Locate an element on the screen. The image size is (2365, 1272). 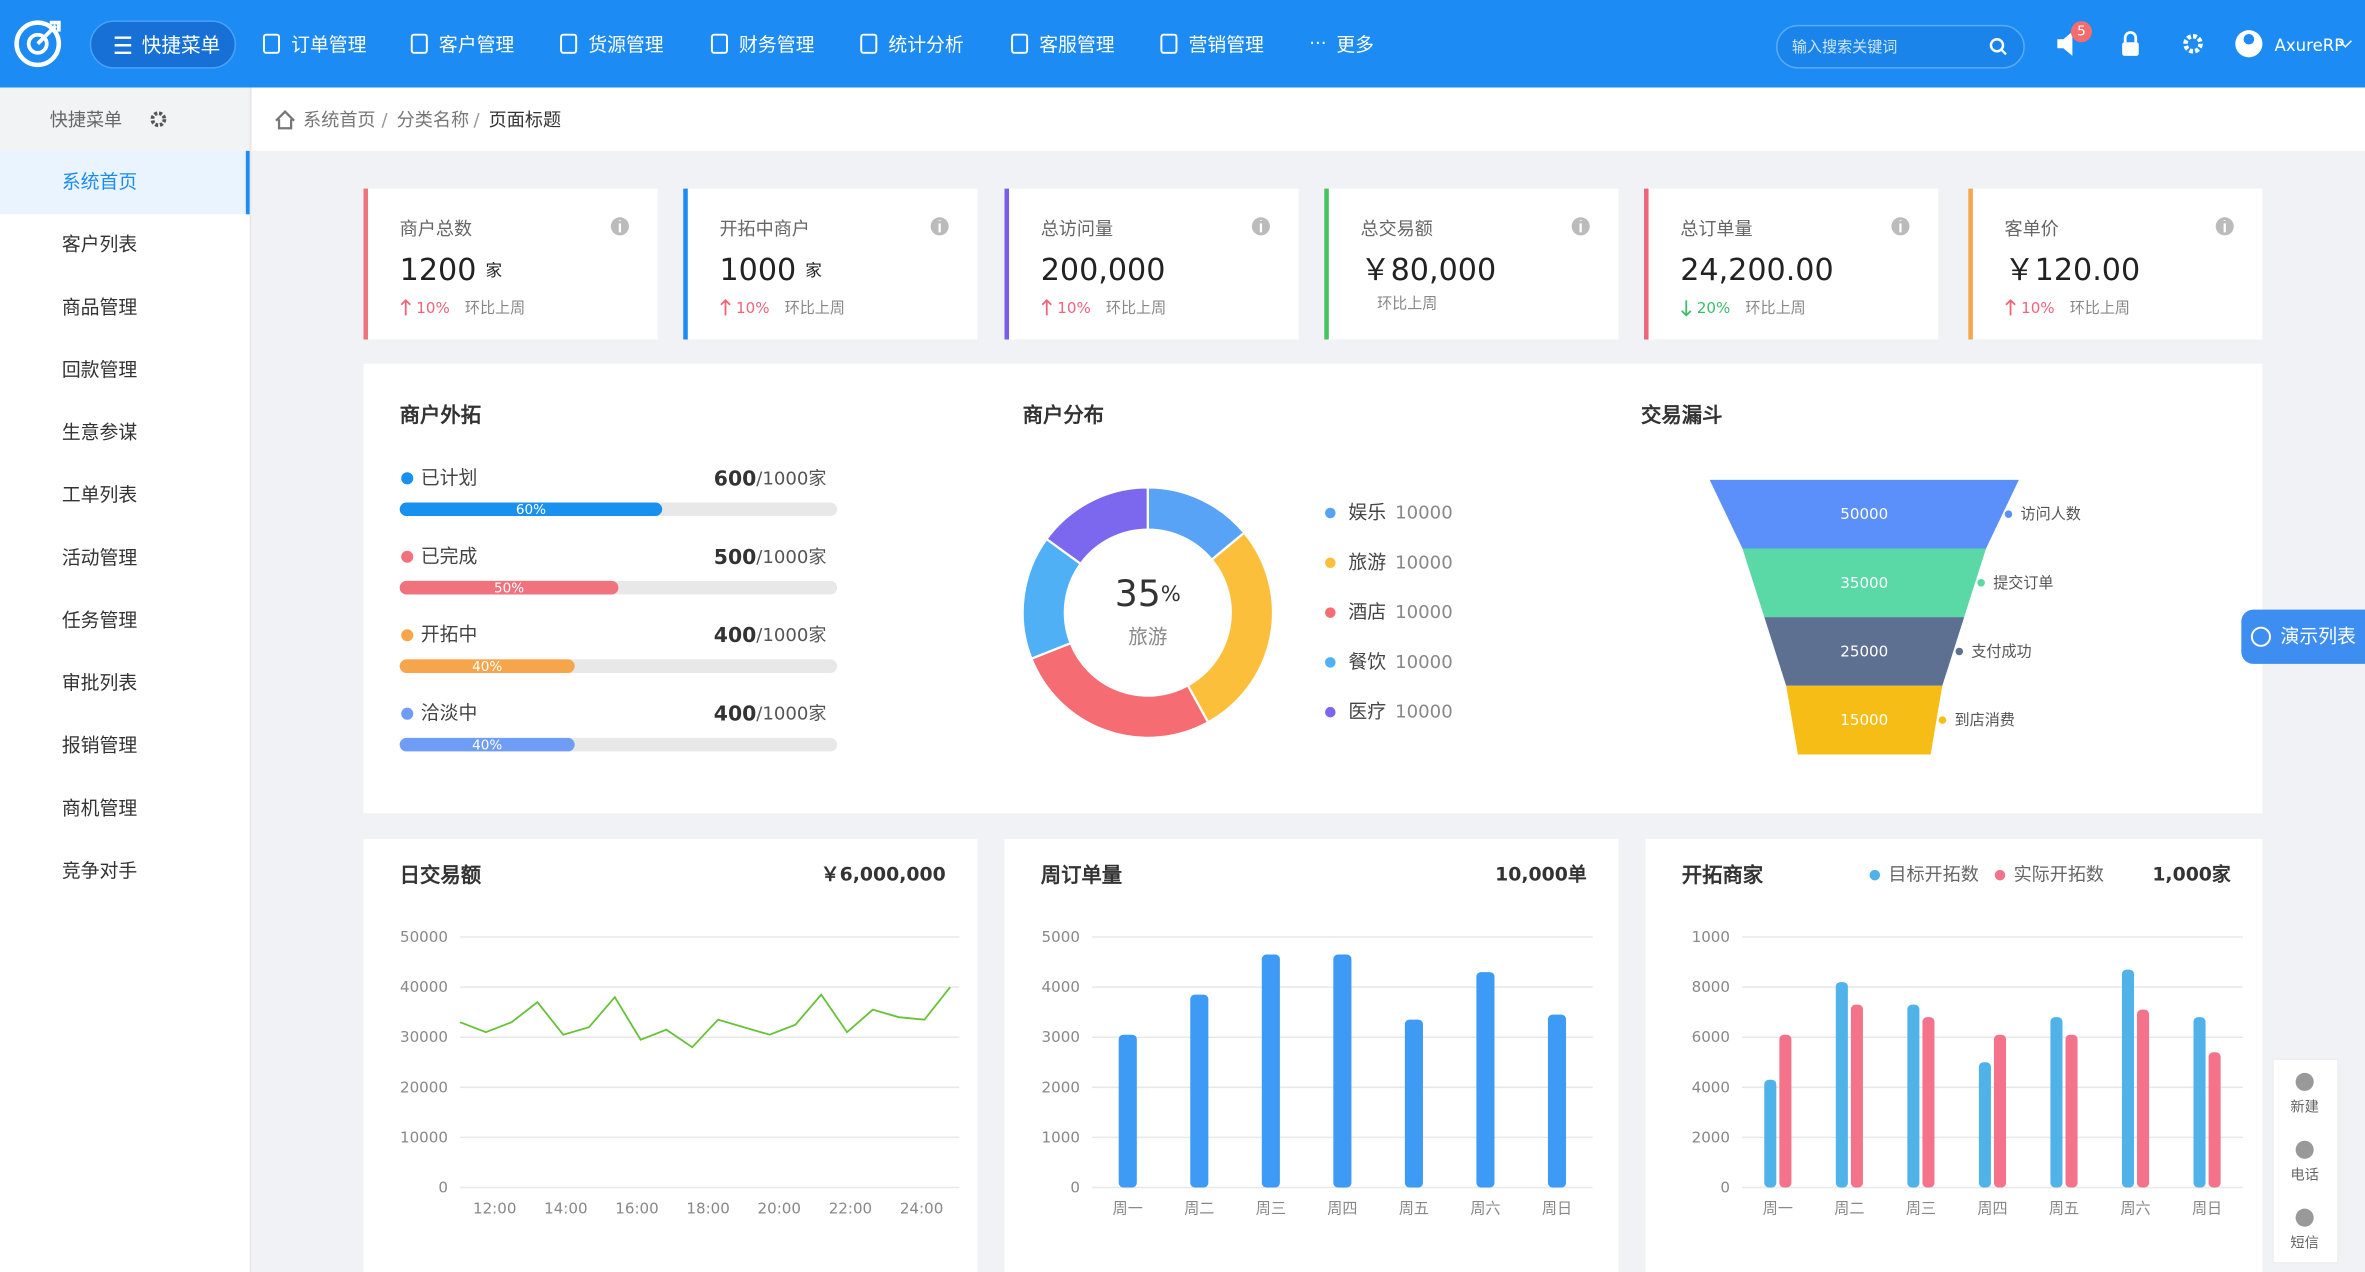
chart-title: 周订单量 is located at coordinates (1081, 875).